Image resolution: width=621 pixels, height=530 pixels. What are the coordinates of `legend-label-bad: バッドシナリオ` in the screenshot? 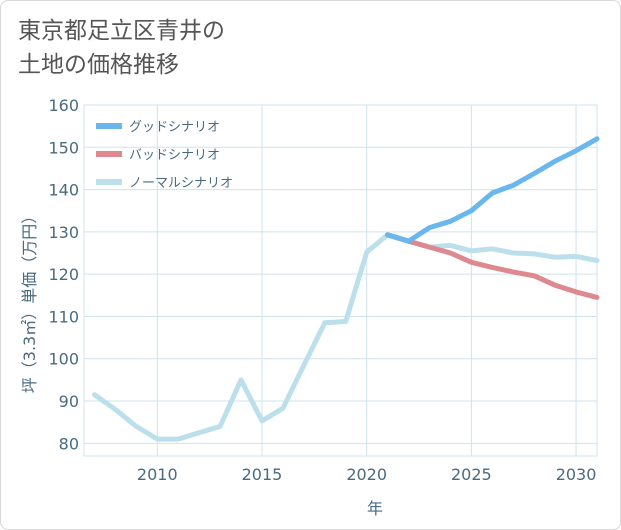 It's located at (174, 155).